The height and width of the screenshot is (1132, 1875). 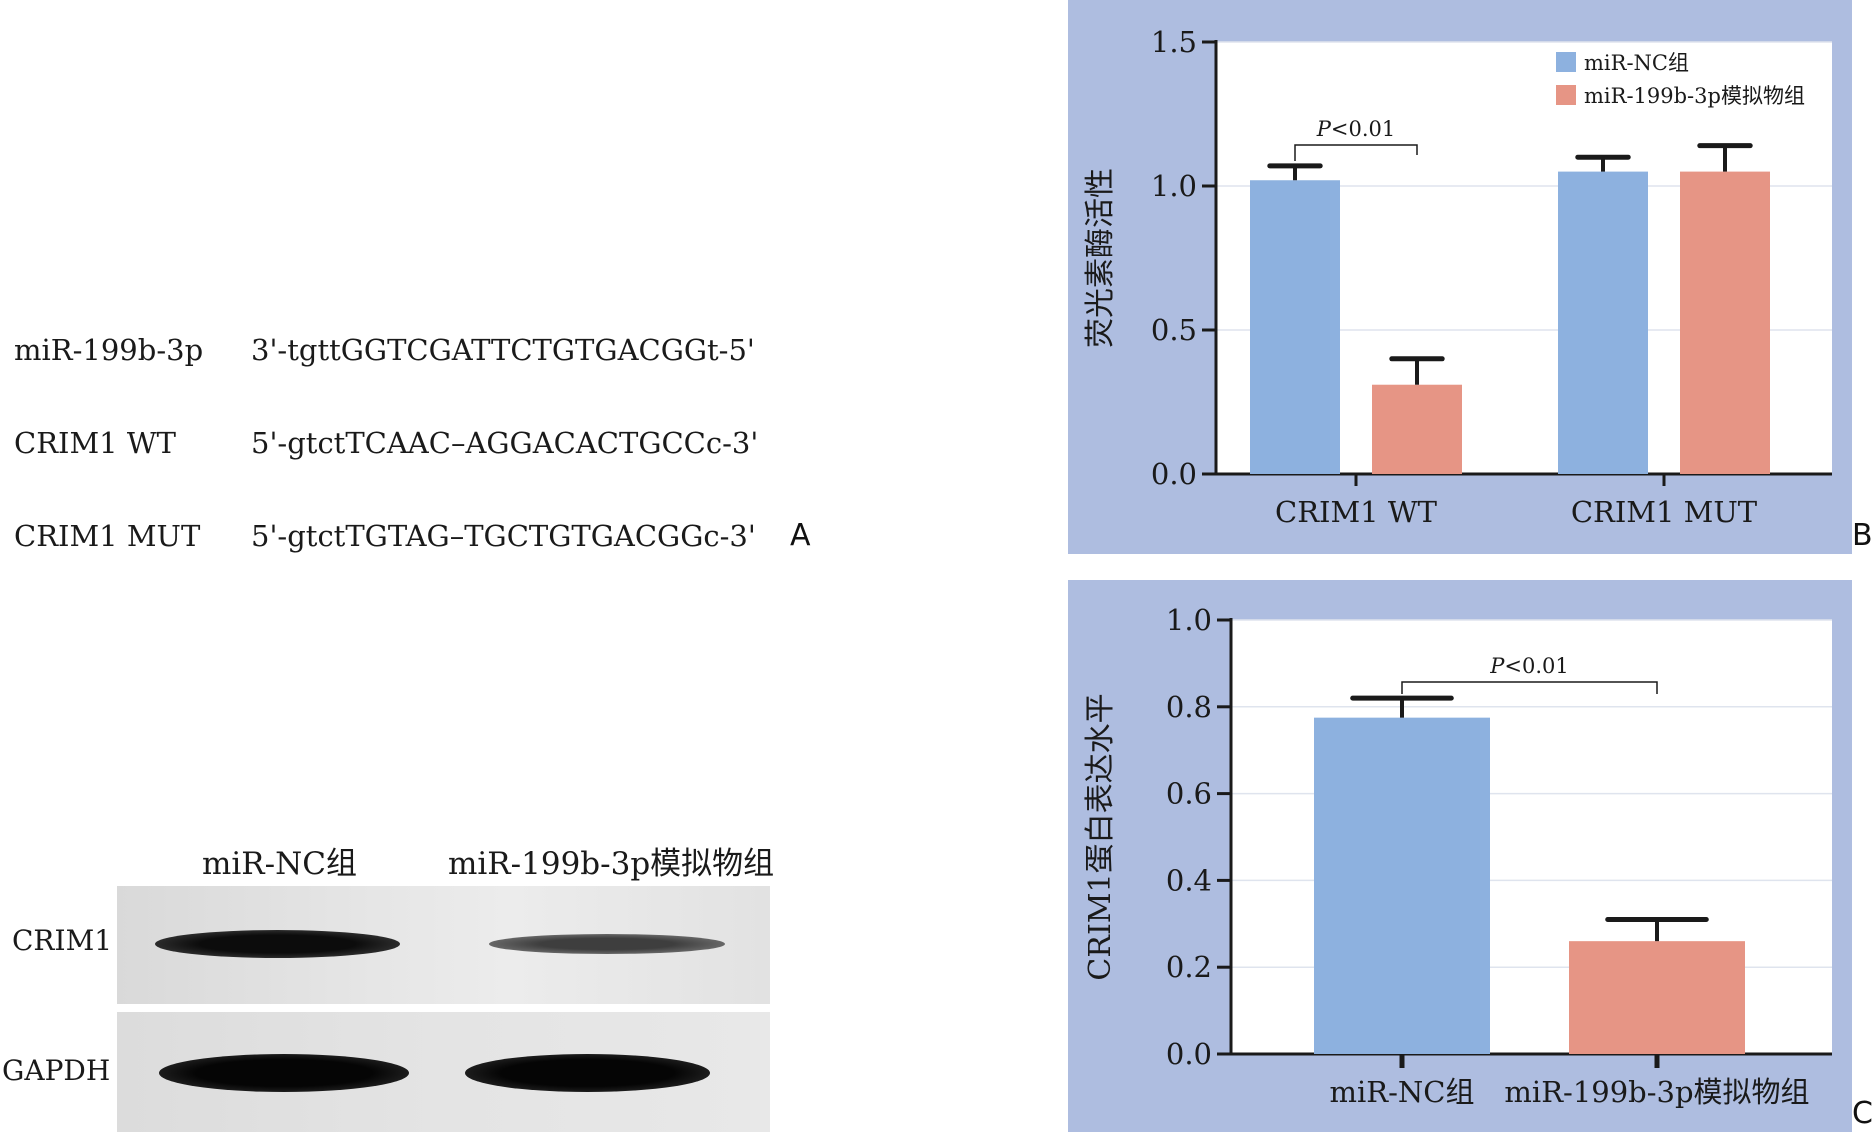 I want to click on panel-label-b: B, so click(x=1862, y=535).